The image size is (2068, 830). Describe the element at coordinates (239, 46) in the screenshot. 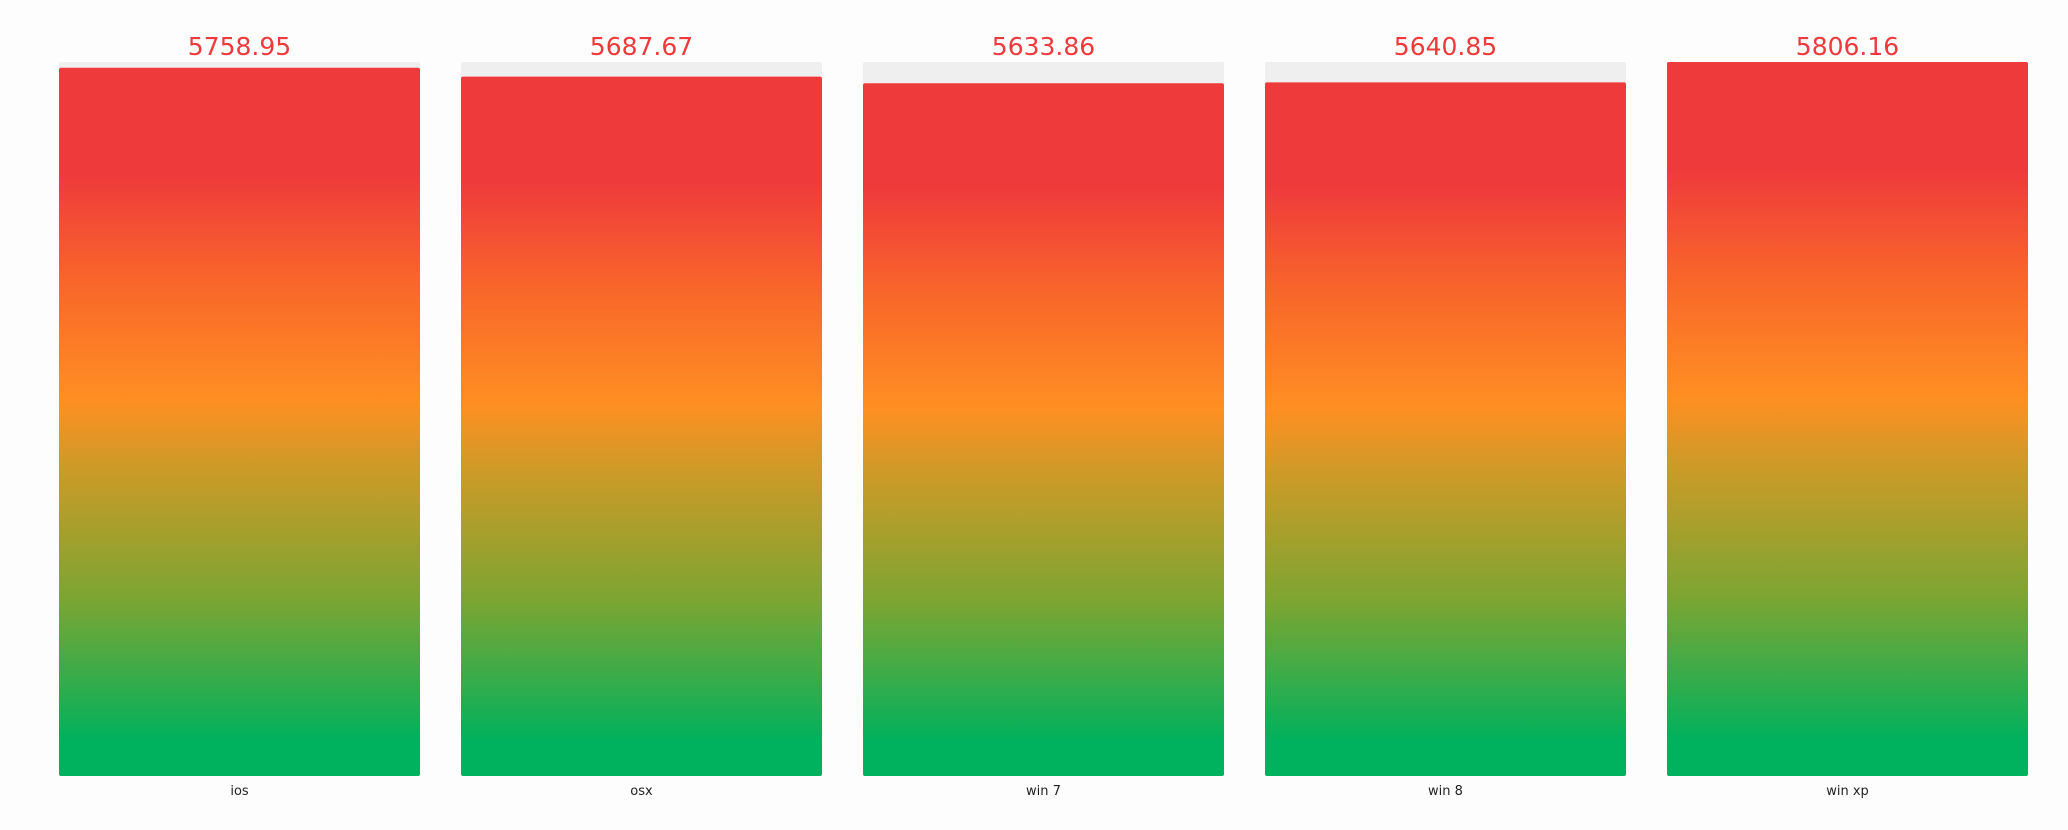

I see `value-label: 5758.95` at that location.